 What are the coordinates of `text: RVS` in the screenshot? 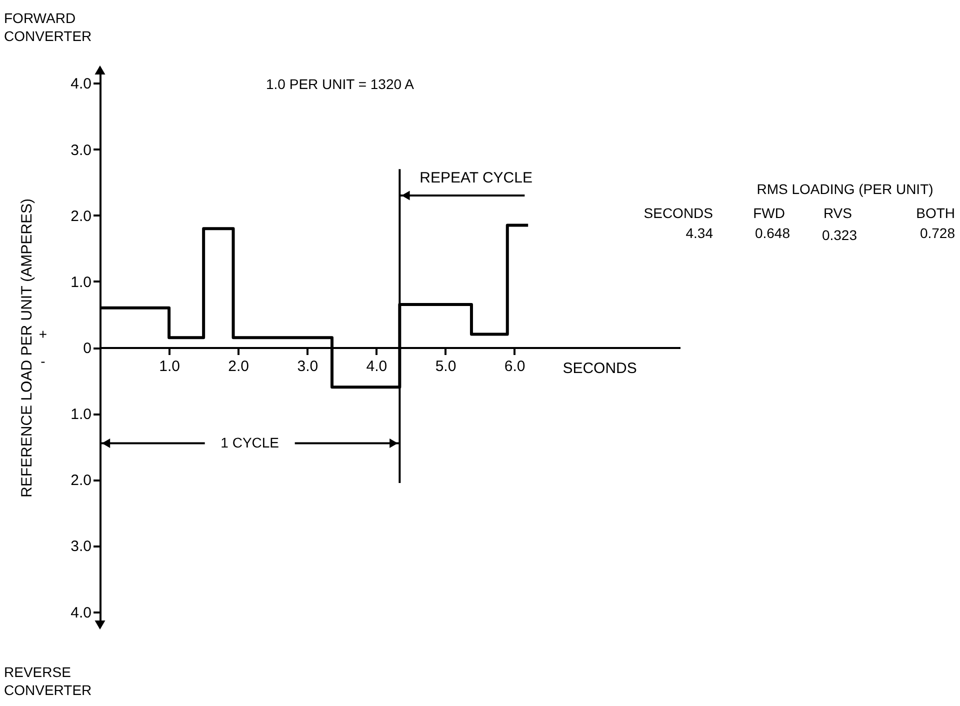 It's located at (837, 213).